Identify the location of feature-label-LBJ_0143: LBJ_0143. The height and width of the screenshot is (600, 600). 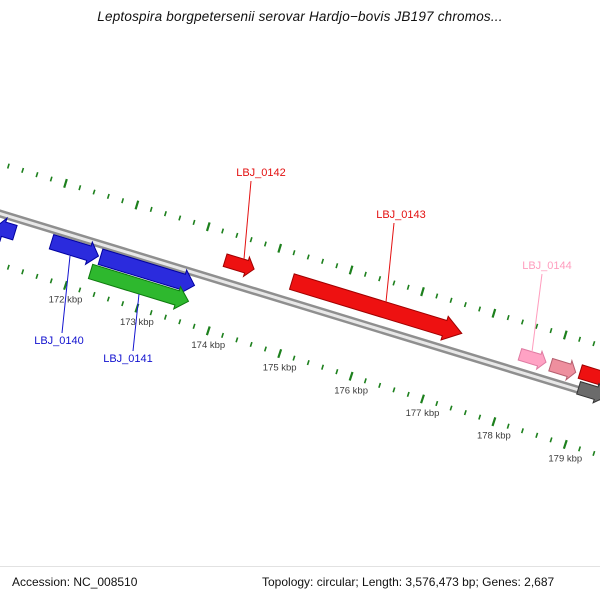
(401, 215).